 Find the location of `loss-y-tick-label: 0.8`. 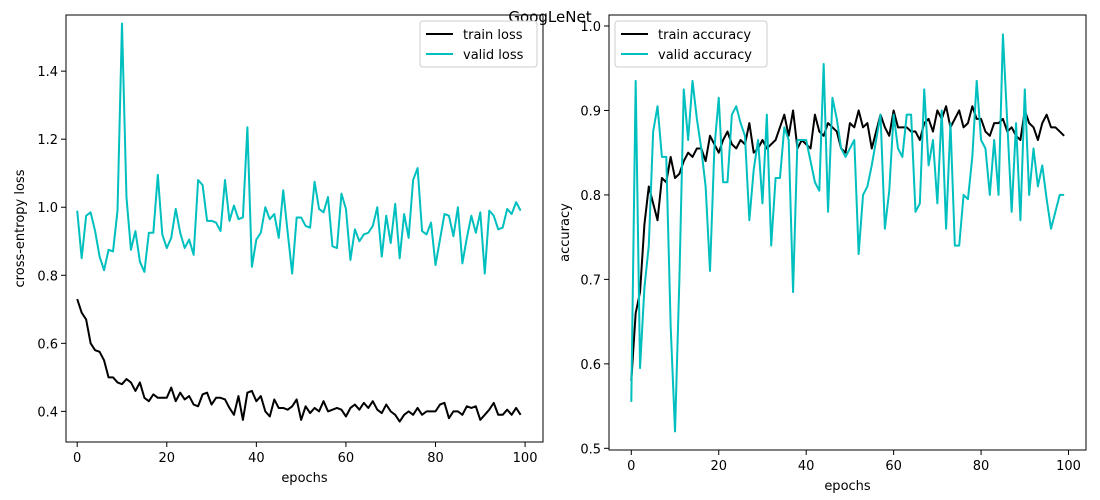

loss-y-tick-label: 0.8 is located at coordinates (47, 276).